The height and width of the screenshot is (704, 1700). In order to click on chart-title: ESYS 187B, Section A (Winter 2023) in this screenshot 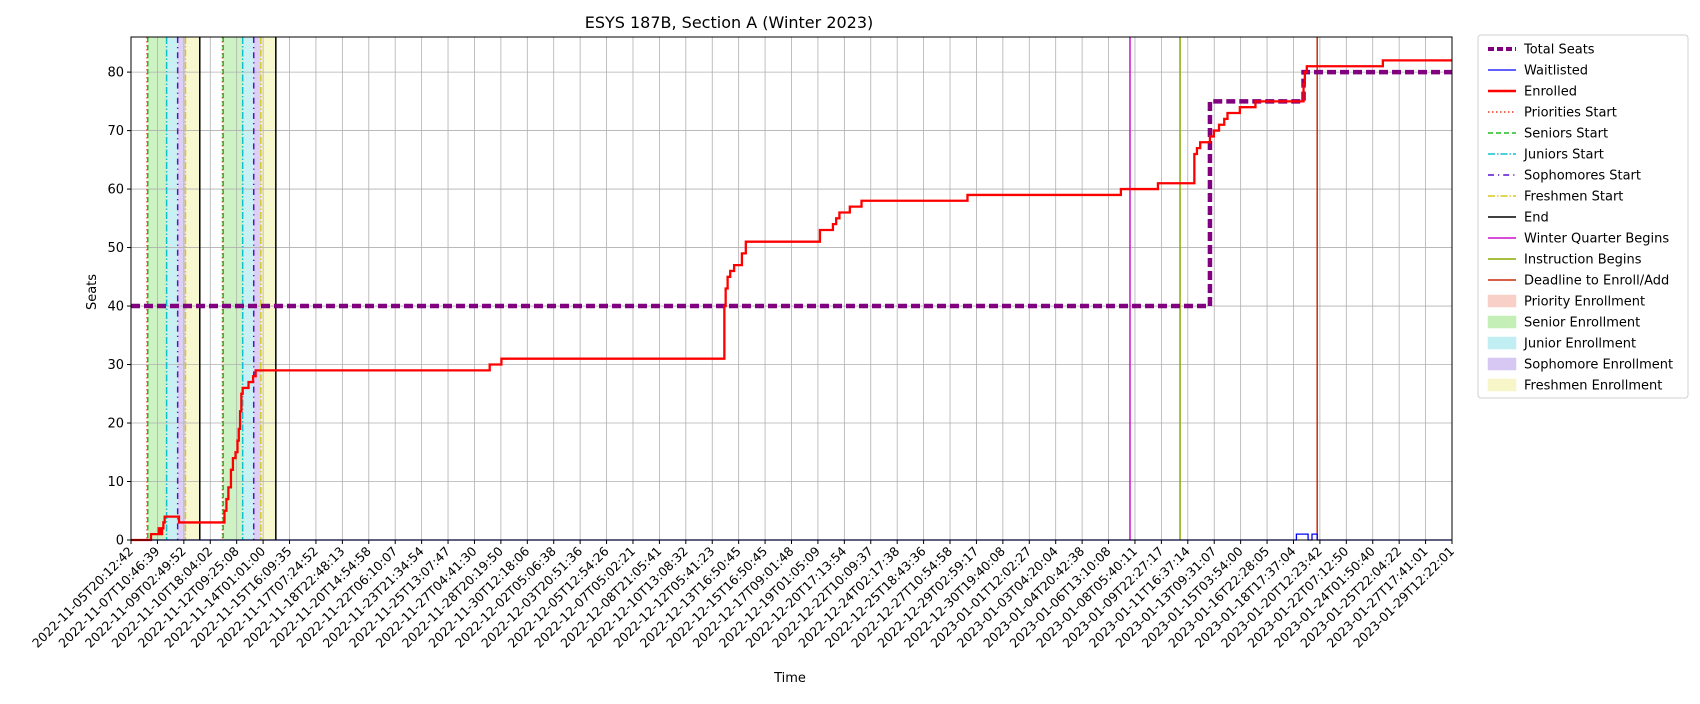, I will do `click(729, 22)`.